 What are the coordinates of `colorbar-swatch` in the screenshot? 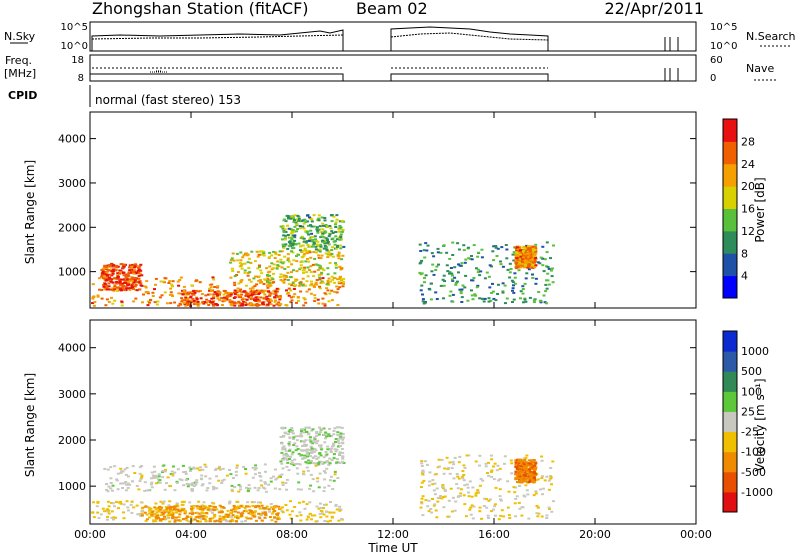 It's located at (730, 265).